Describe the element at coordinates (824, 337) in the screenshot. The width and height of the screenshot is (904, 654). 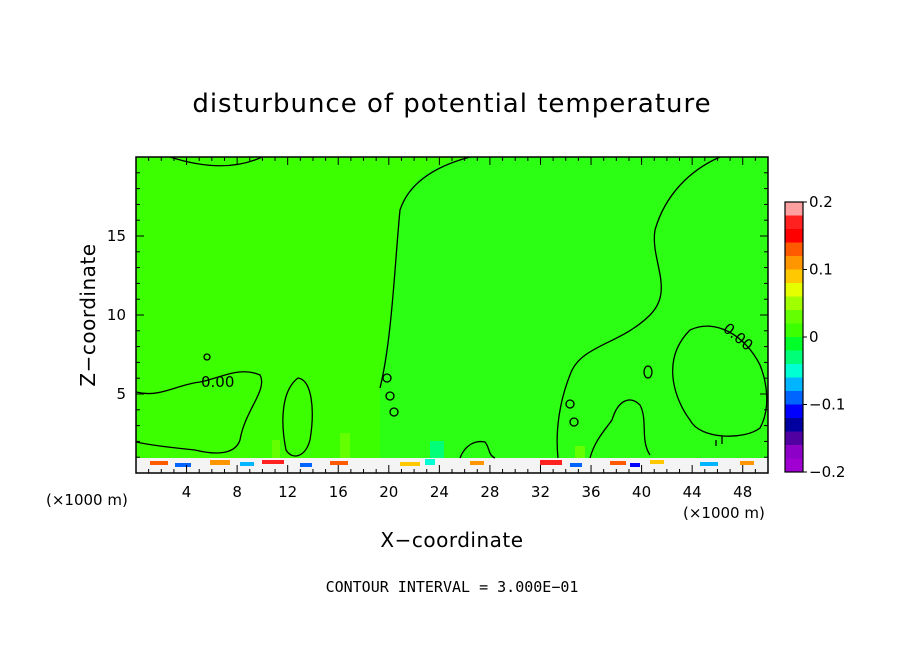
I see `colorbar-tick-labels: 0.2 0.1 0 −0.1 −0.2` at that location.